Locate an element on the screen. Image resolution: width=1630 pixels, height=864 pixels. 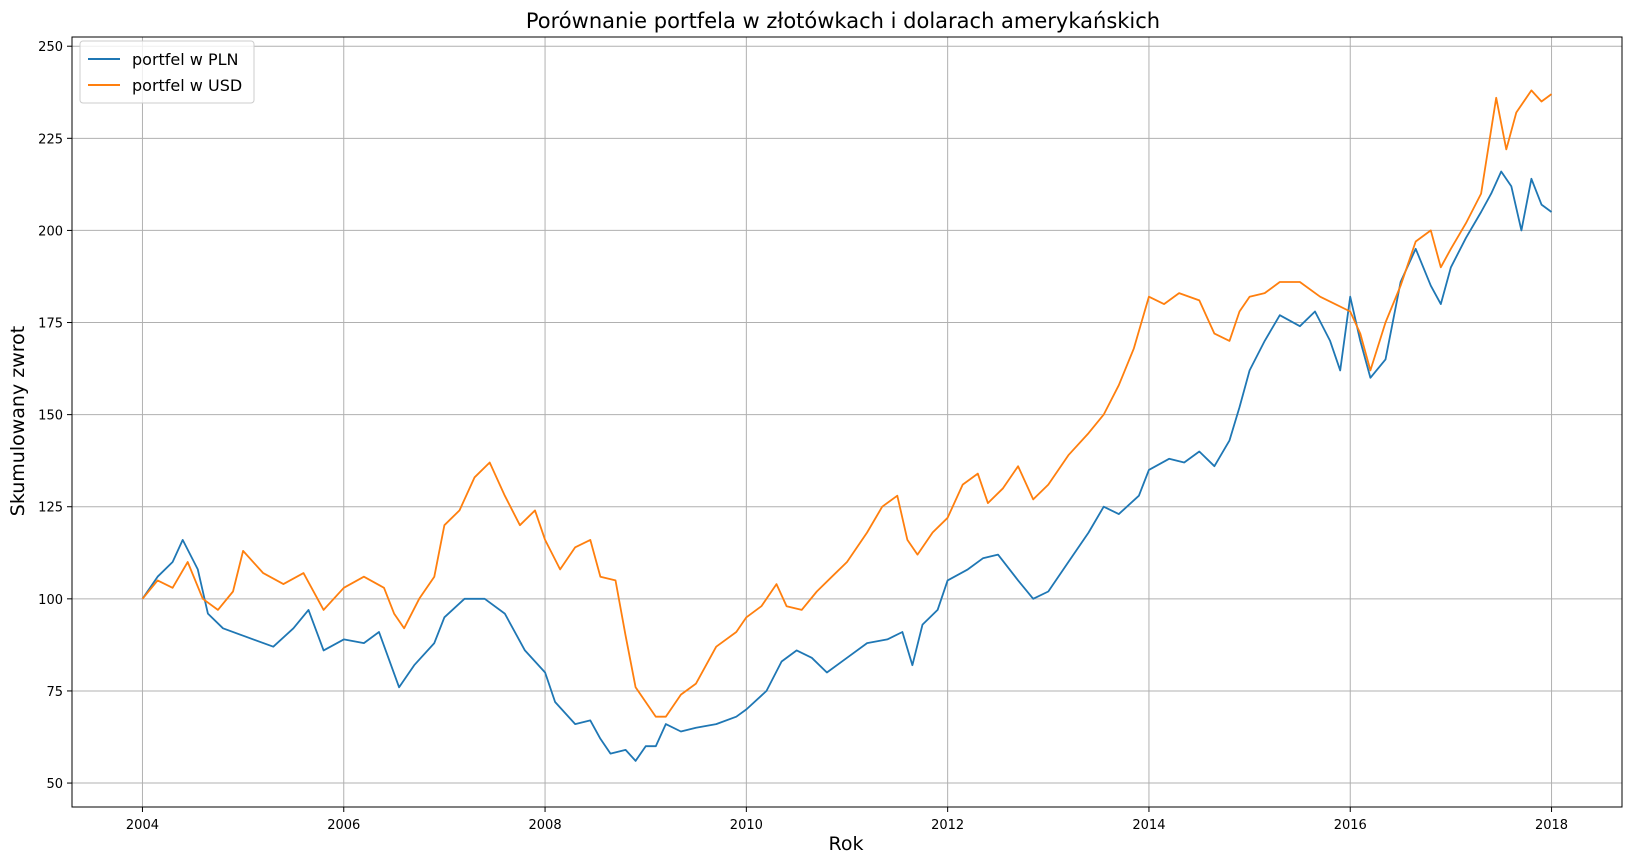
y-tick-label: 75 is located at coordinates (54, 692).